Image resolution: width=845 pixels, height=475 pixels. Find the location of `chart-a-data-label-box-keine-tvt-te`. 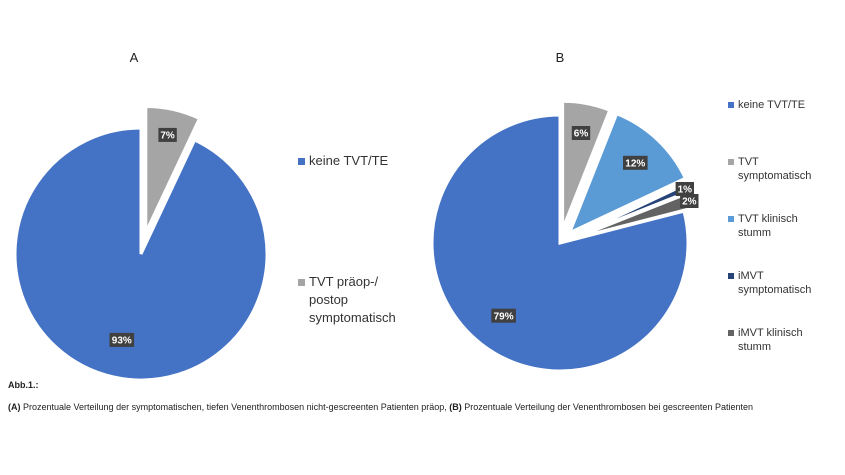

chart-a-data-label-box-keine-tvt-te is located at coordinates (122, 339).